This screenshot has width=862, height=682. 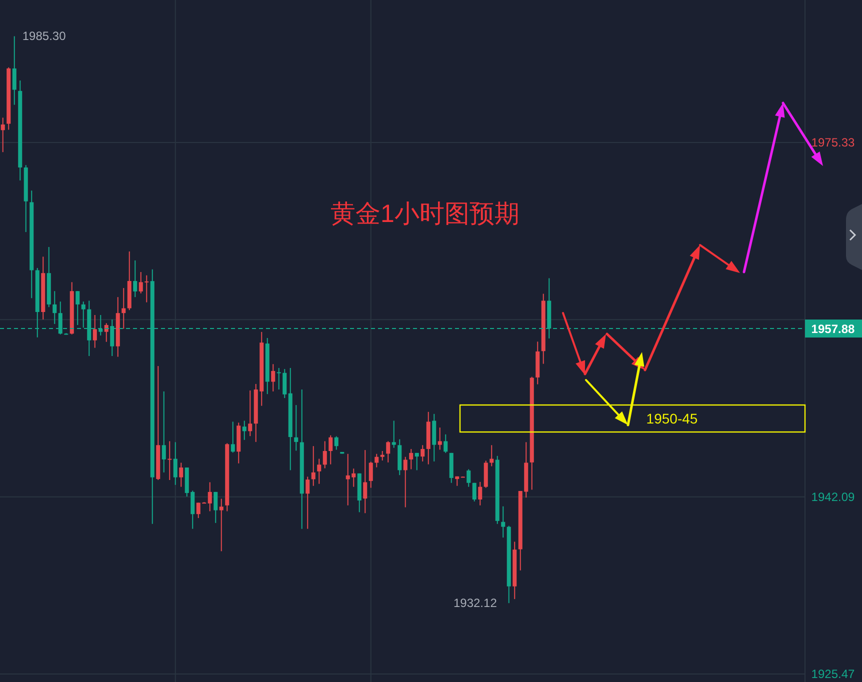 I want to click on ref-line-label: 1957.88, so click(x=833, y=329).